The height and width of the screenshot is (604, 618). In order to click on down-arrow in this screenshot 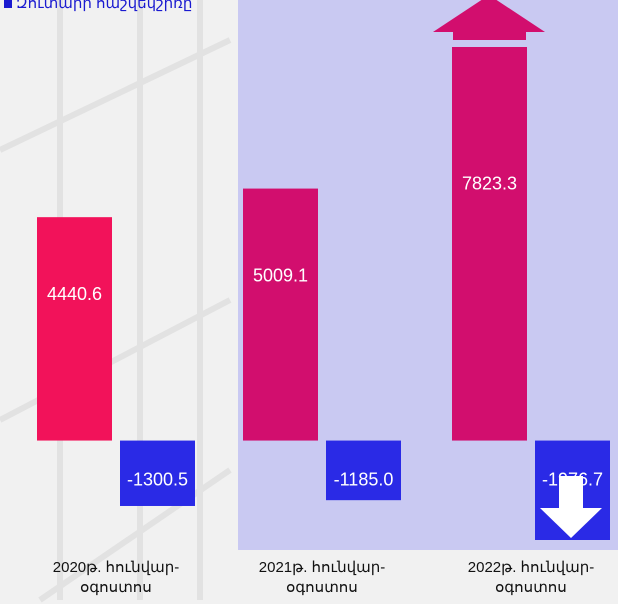, I will do `click(571, 507)`.